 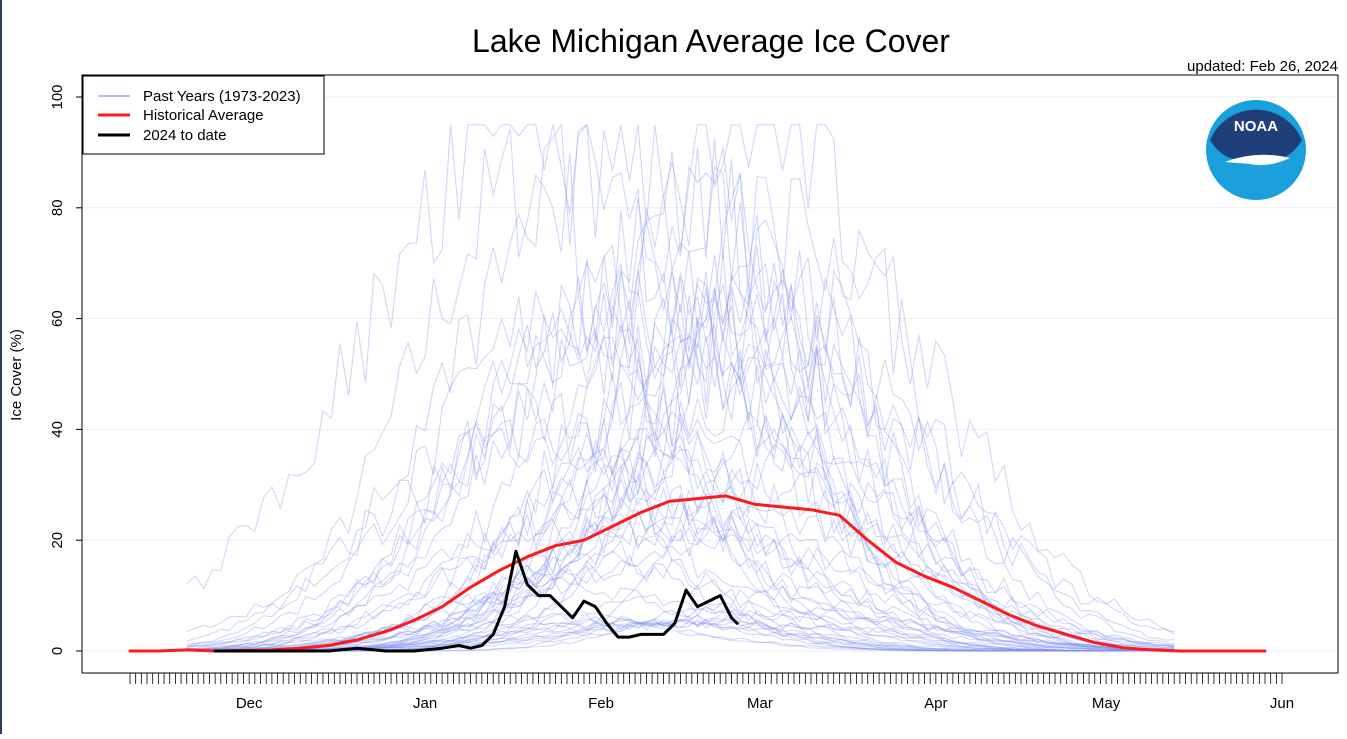 What do you see at coordinates (57, 207) in the screenshot?
I see `y-tick-label-80: 80` at bounding box center [57, 207].